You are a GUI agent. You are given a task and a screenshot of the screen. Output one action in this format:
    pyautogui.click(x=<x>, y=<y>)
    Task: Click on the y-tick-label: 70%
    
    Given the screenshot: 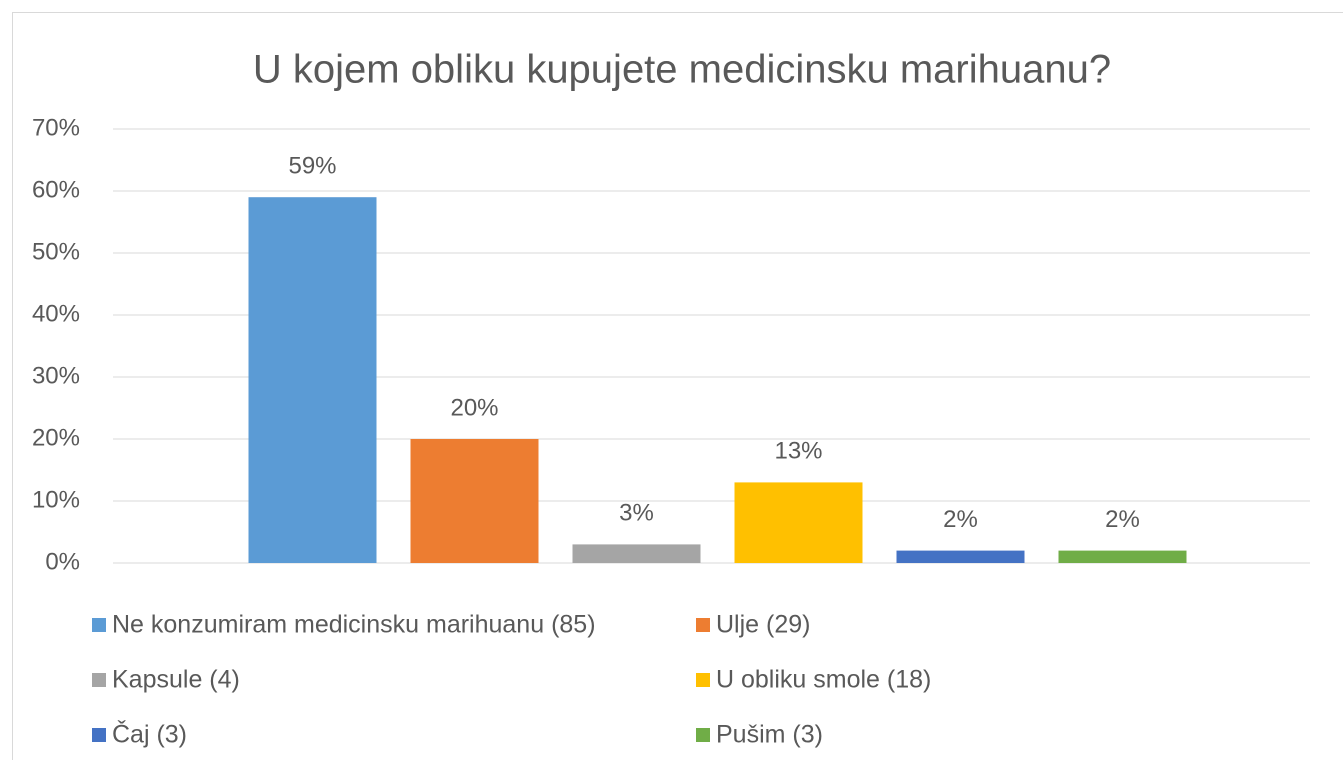 What is the action you would take?
    pyautogui.click(x=56, y=127)
    